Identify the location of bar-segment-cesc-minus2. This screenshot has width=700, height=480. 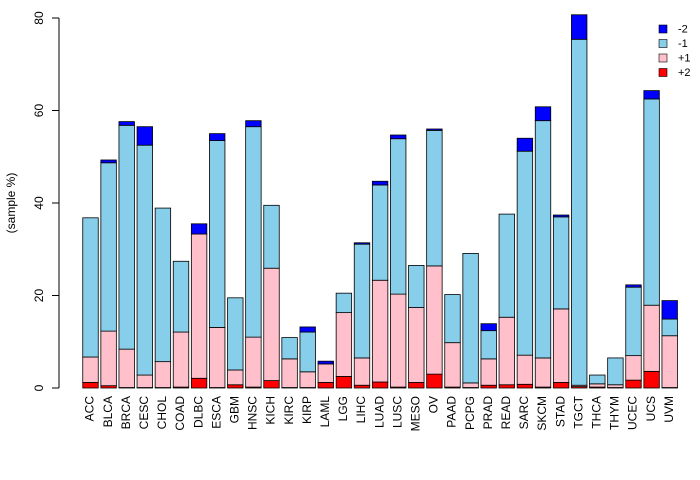
(144, 136).